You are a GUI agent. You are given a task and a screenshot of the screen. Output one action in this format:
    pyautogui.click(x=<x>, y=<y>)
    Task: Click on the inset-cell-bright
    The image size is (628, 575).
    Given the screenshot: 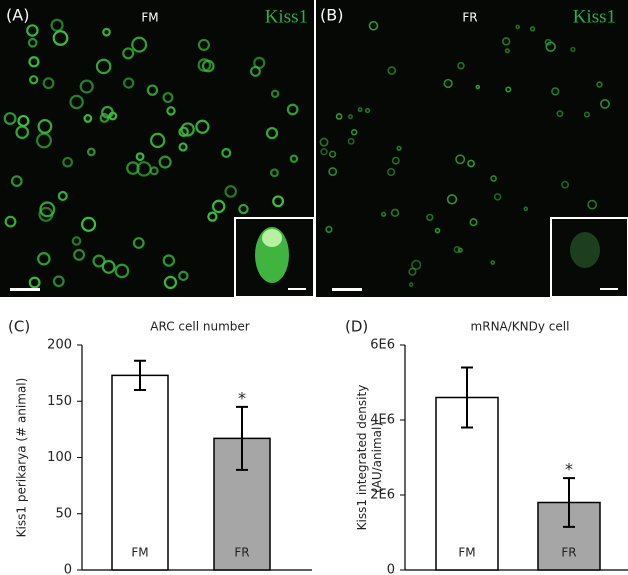 What is the action you would take?
    pyautogui.click(x=272, y=238)
    